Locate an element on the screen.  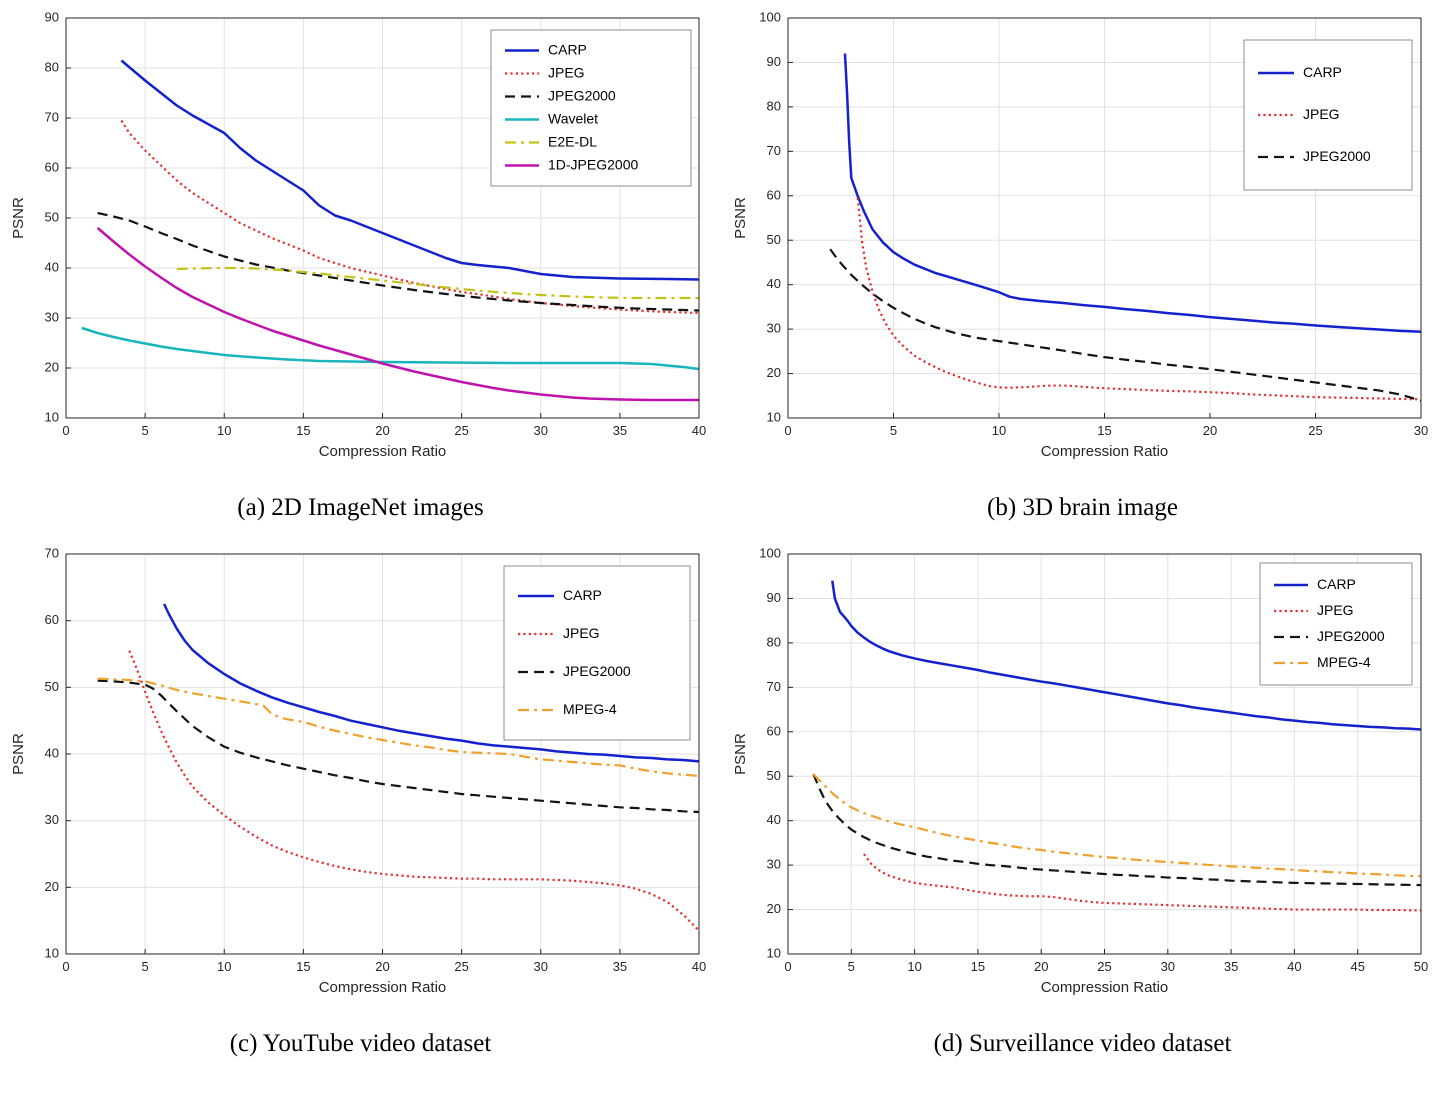
chart-caption-a: (a) 2D ImageNet images is located at coordinates (360, 507).